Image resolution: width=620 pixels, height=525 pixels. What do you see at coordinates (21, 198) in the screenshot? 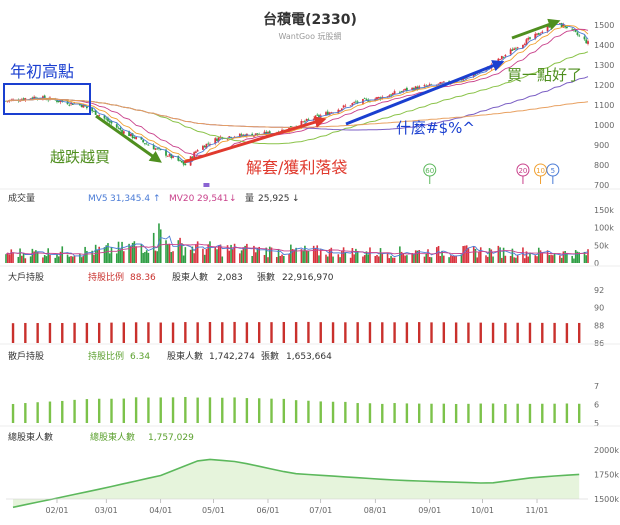
I see `volume-title: 成交量` at bounding box center [21, 198].